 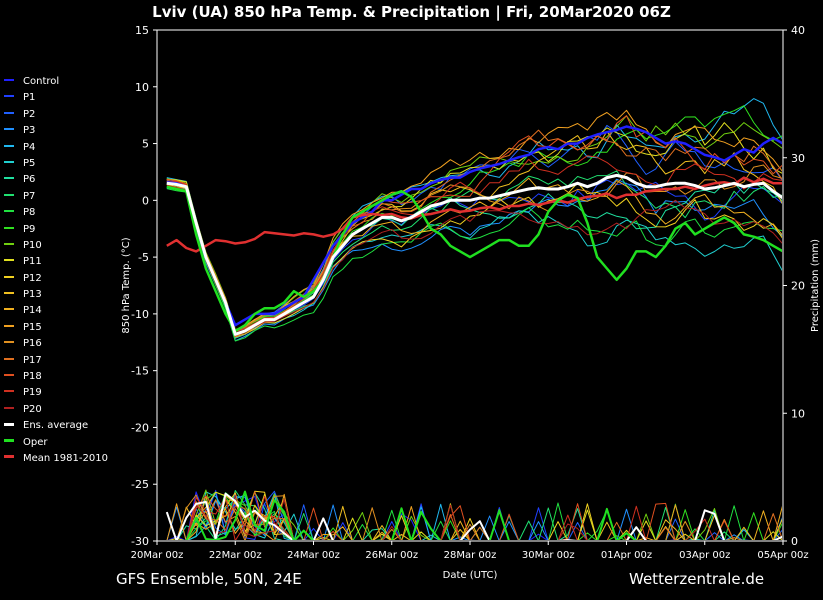 What do you see at coordinates (470, 575) in the screenshot?
I see `x-axis-label: Date (UTC)` at bounding box center [470, 575].